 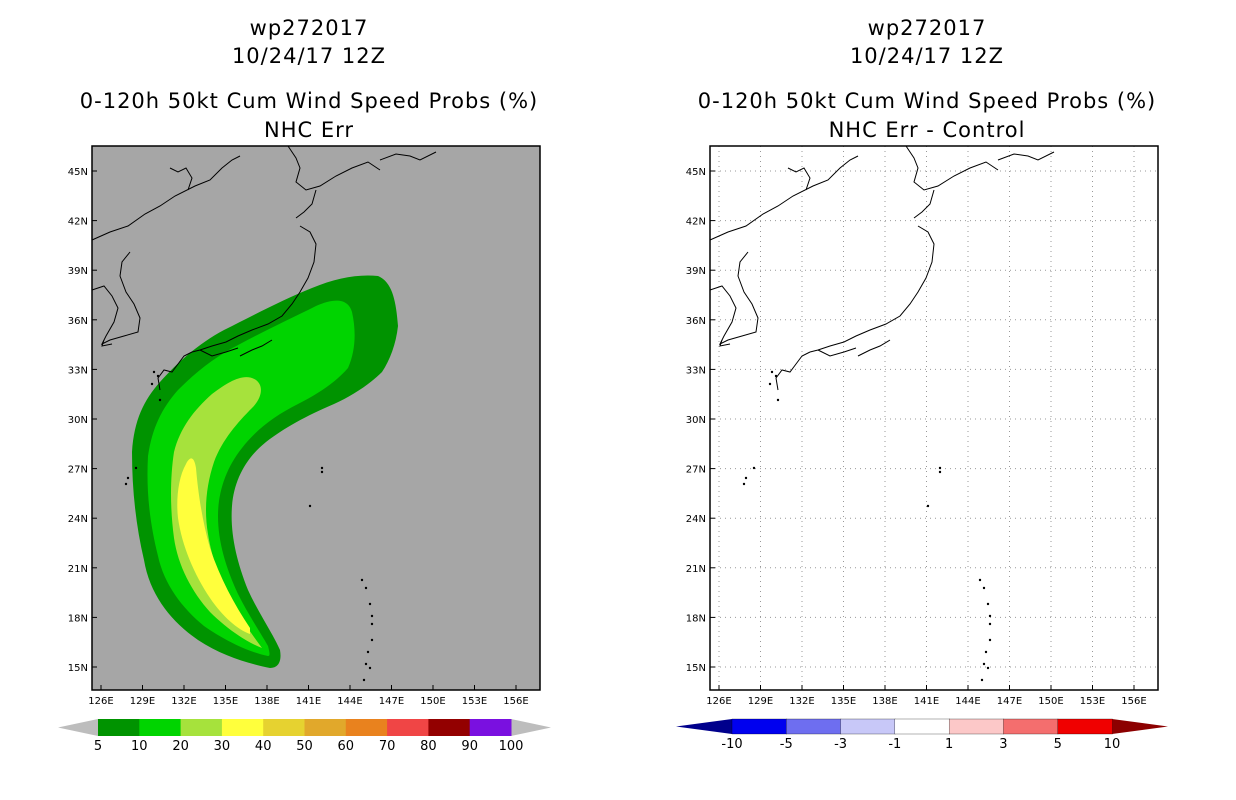 What do you see at coordinates (266, 701) in the screenshot?
I see `longitude-label: 138E` at bounding box center [266, 701].